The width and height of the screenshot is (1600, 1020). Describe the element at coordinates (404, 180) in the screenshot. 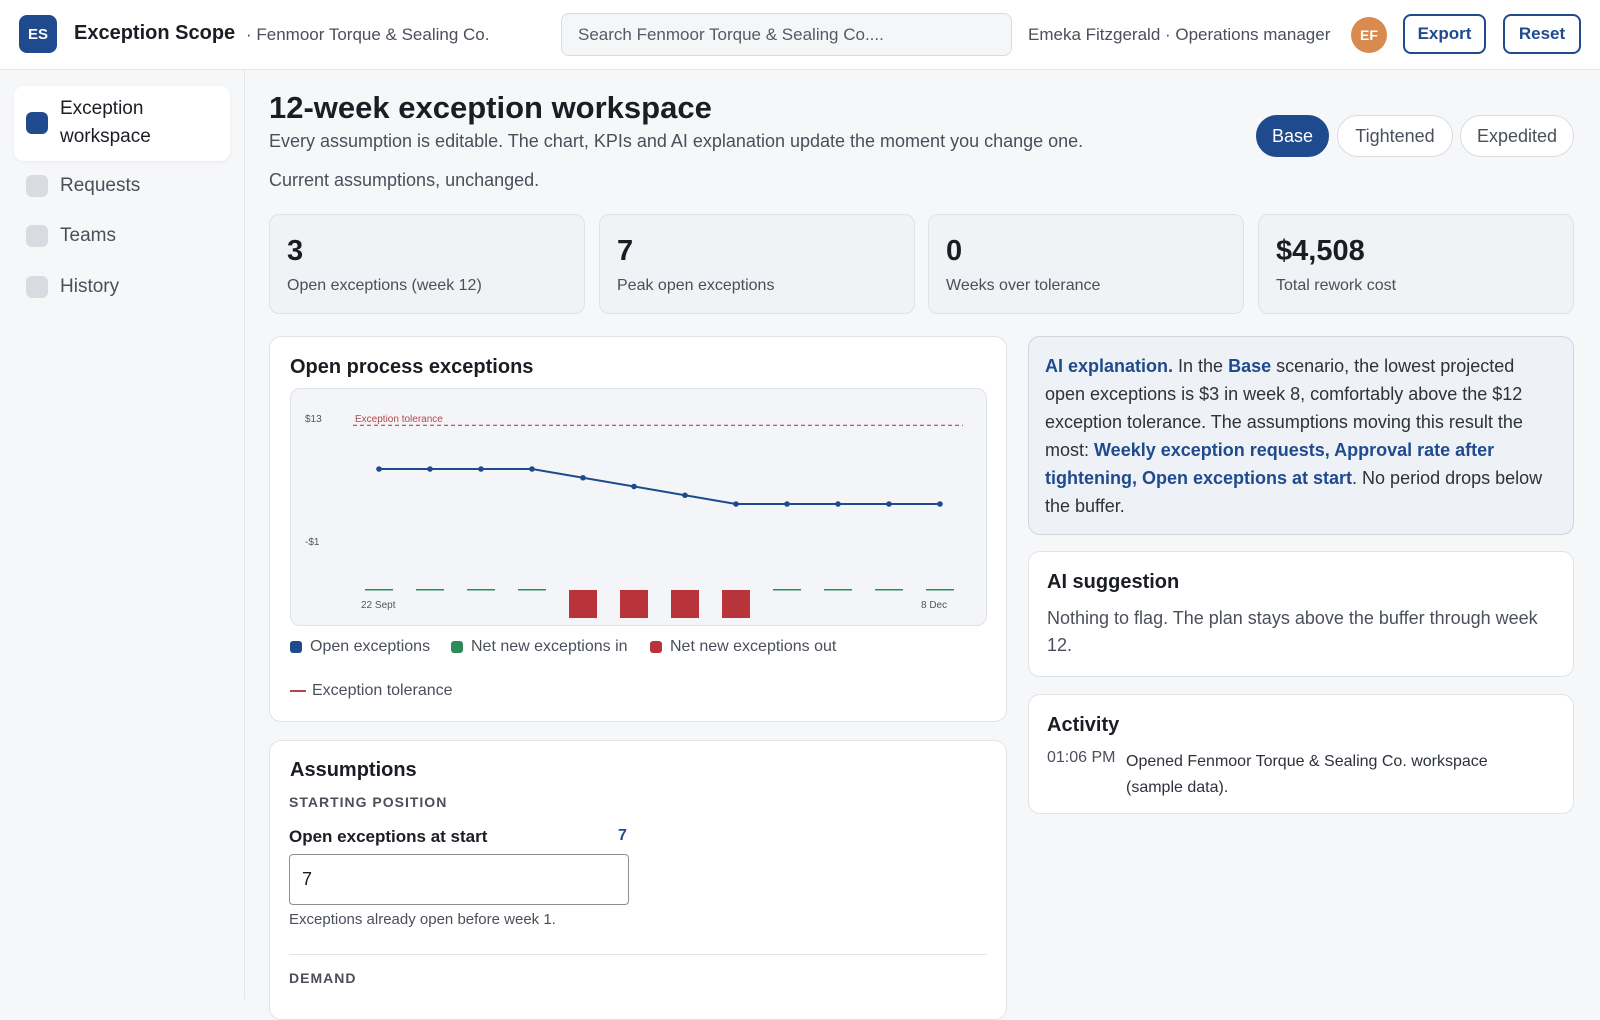

I see `status-text: Current assumptions, unchanged.` at that location.